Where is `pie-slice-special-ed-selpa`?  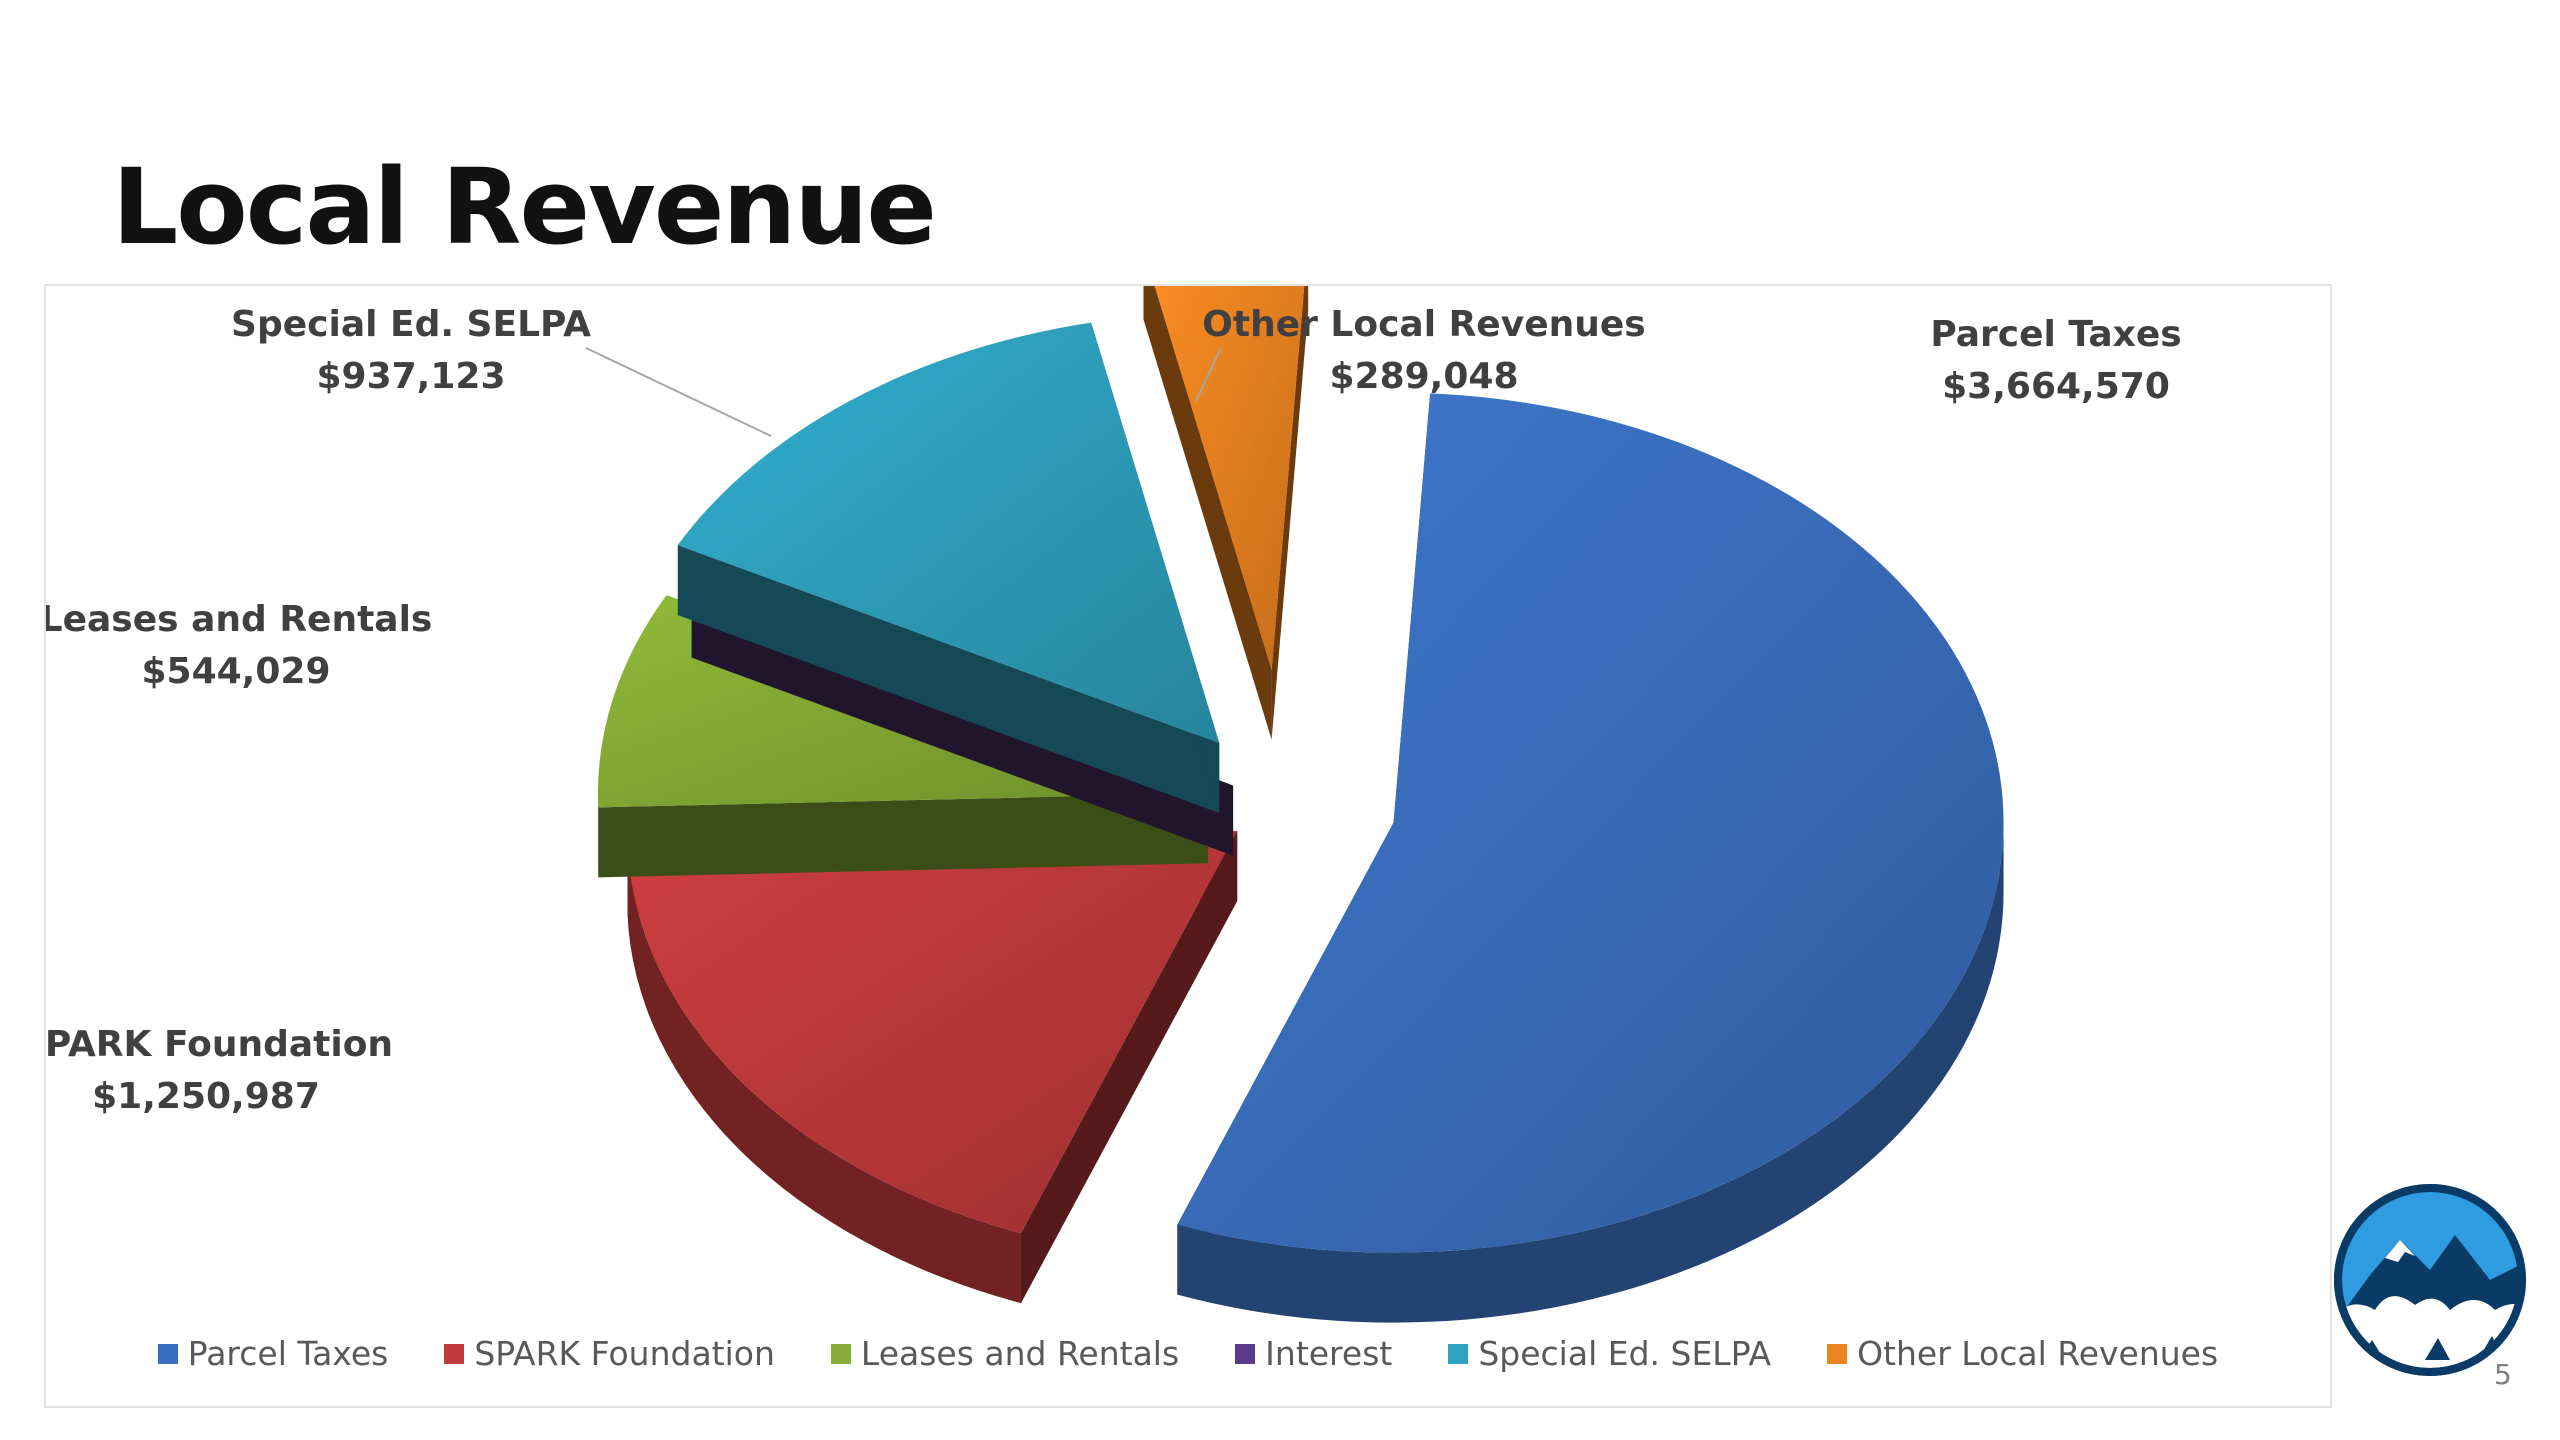 pie-slice-special-ed-selpa is located at coordinates (948, 568).